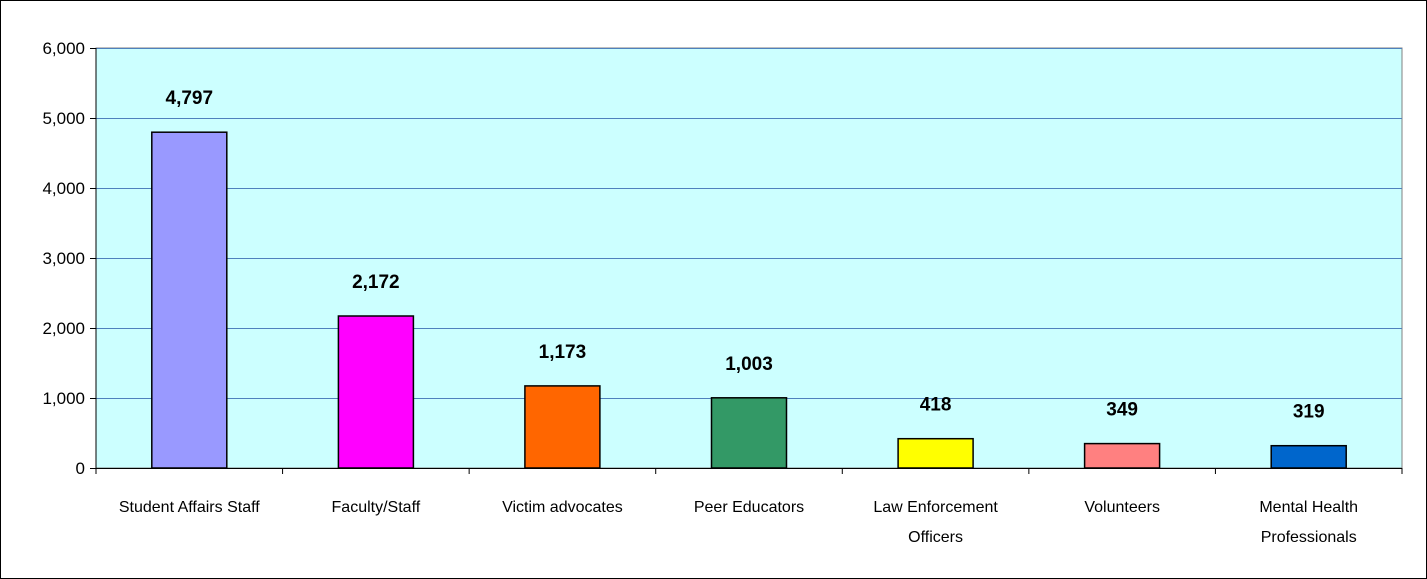 This screenshot has width=1427, height=579. What do you see at coordinates (562, 507) in the screenshot?
I see `x-tick-label: Victim advocates` at bounding box center [562, 507].